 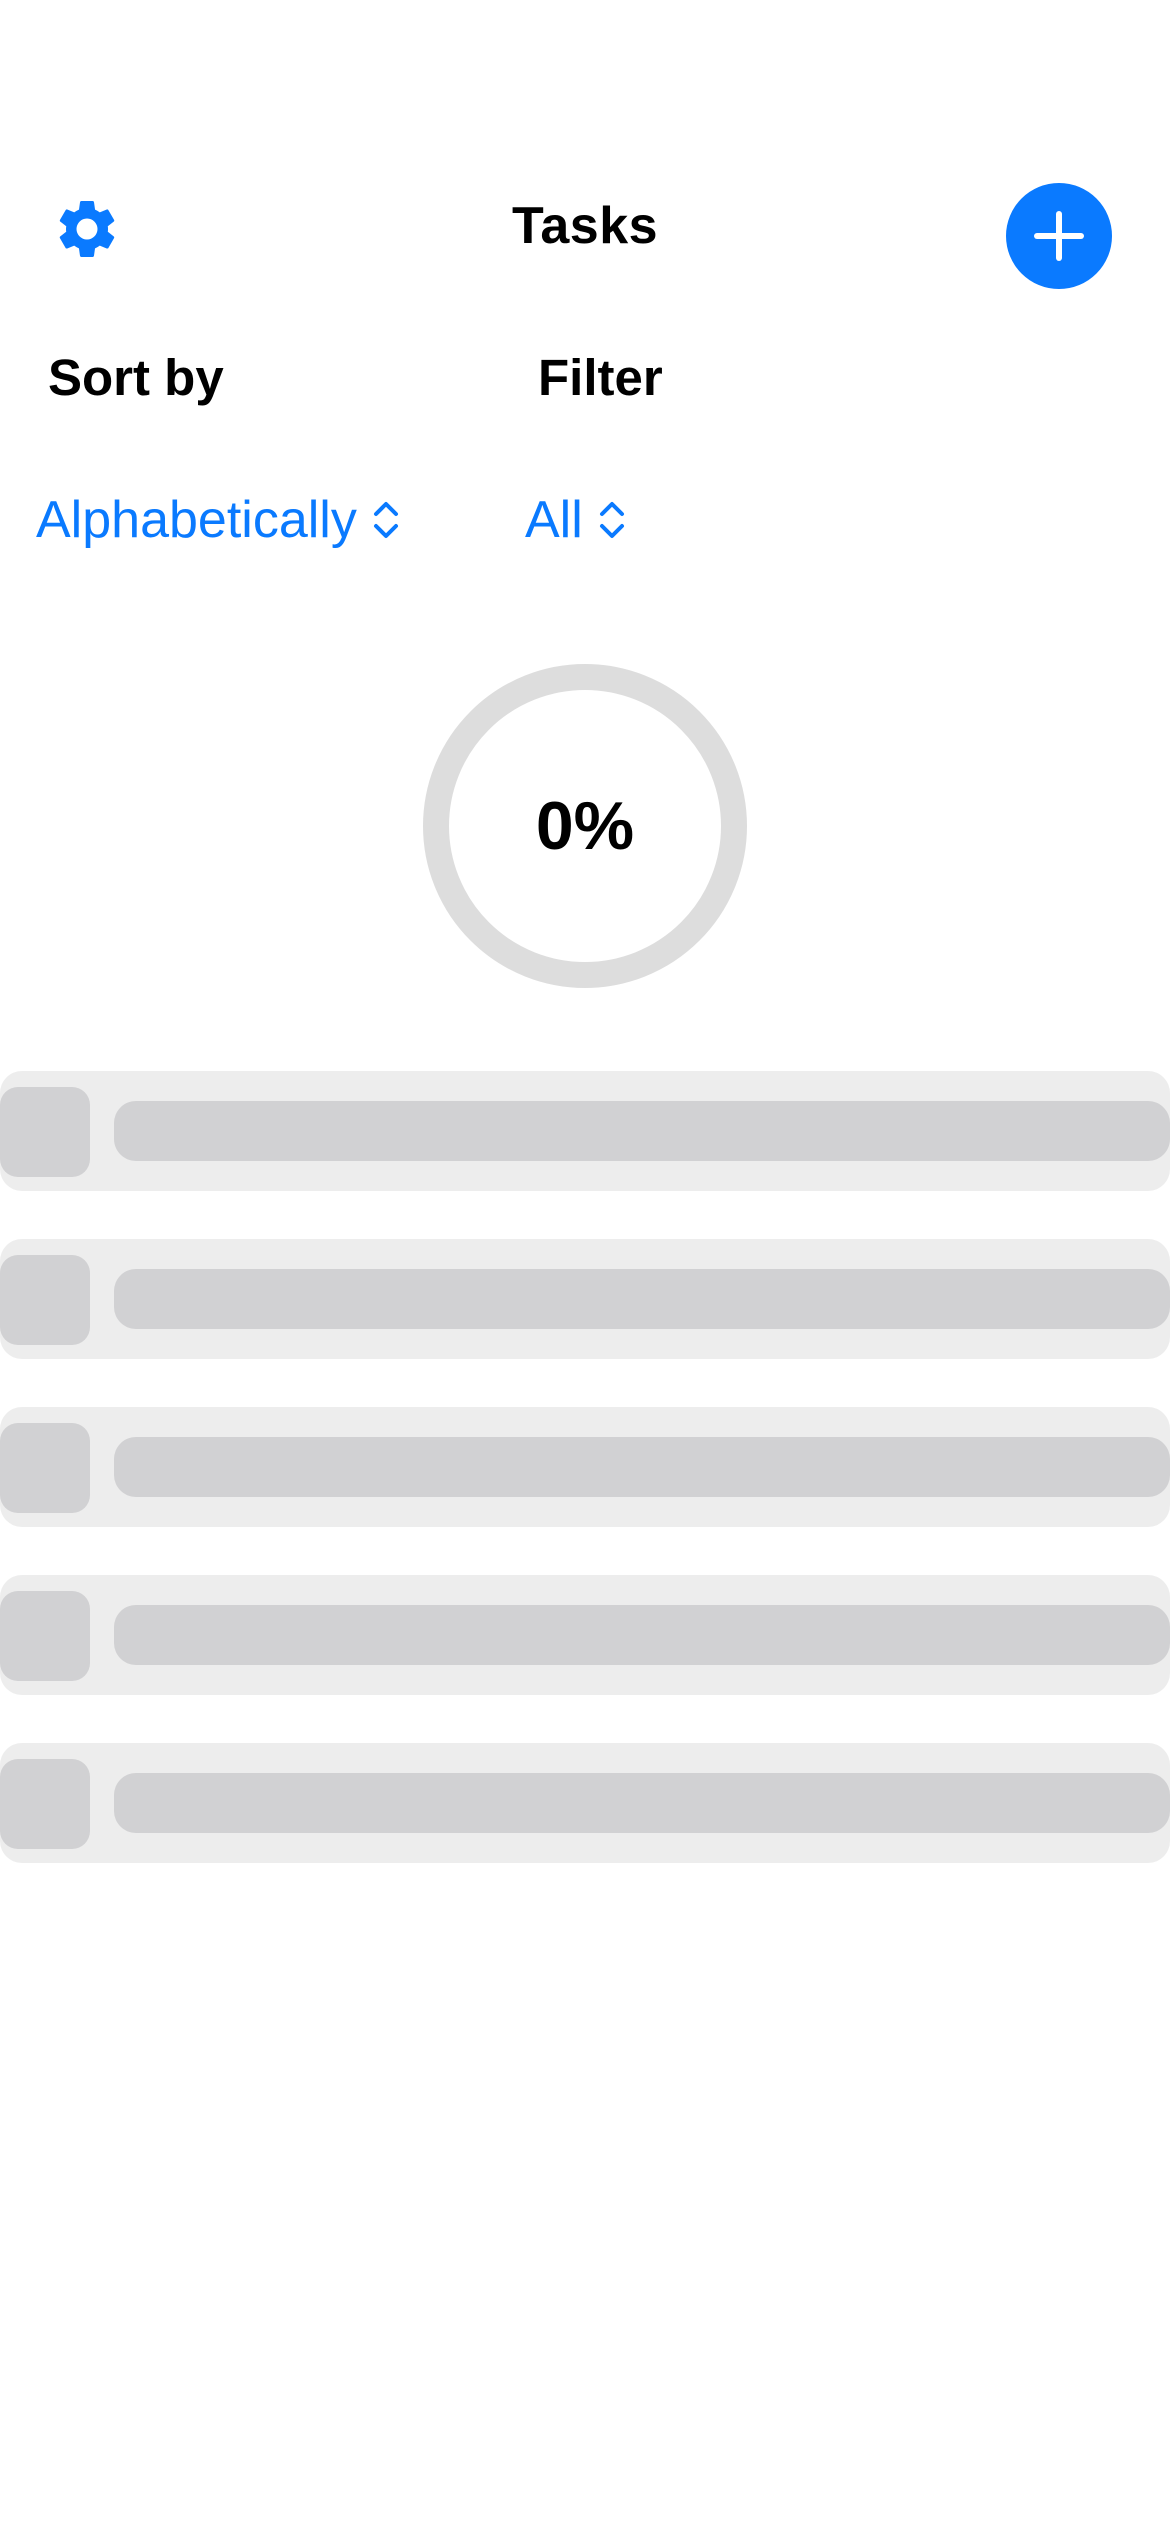 I want to click on progress-ring-graphic, so click(x=585, y=826).